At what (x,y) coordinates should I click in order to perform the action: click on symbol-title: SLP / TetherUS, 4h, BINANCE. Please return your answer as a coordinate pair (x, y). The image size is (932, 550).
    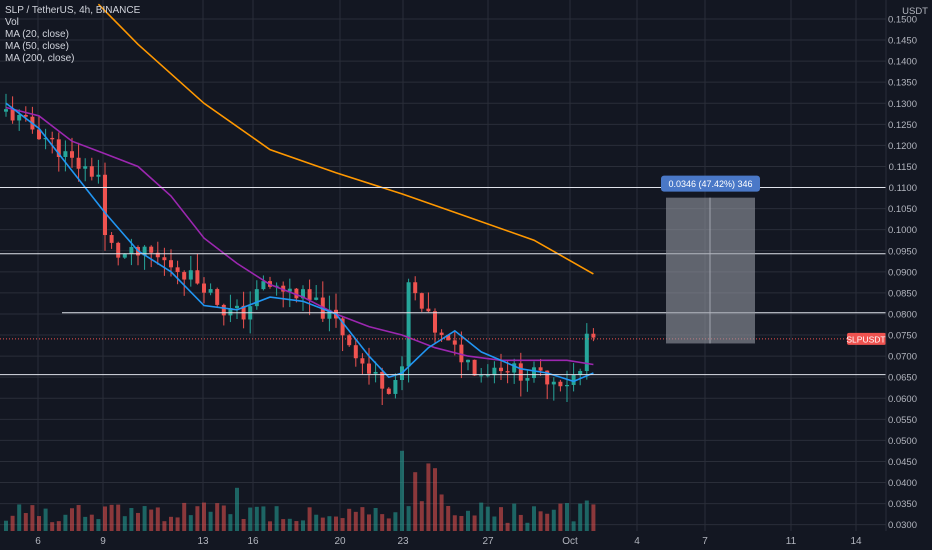
    Looking at the image, I should click on (73, 10).